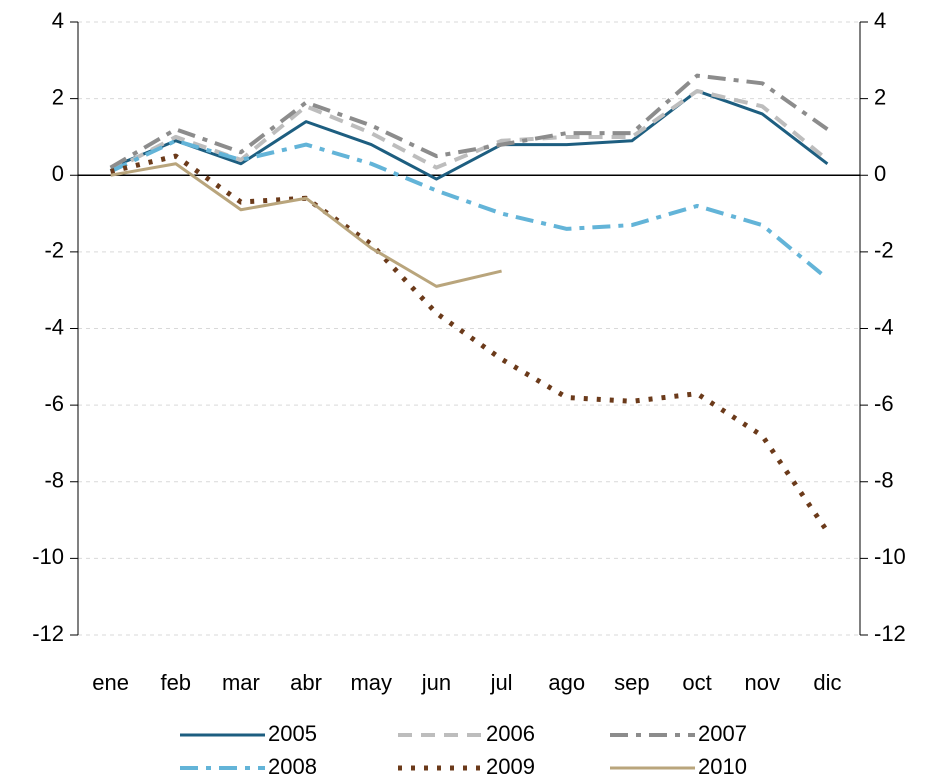 This screenshot has width=939, height=783. I want to click on y2-tick-label: -8, so click(884, 480).